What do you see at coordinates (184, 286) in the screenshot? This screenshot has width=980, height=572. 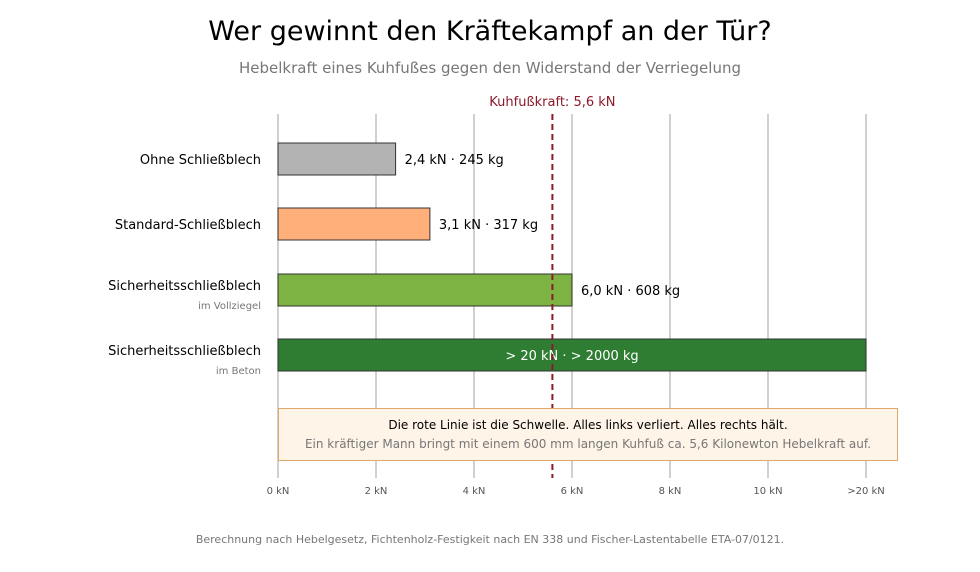 I see `category-label-2: Sicherheitsschließblech` at bounding box center [184, 286].